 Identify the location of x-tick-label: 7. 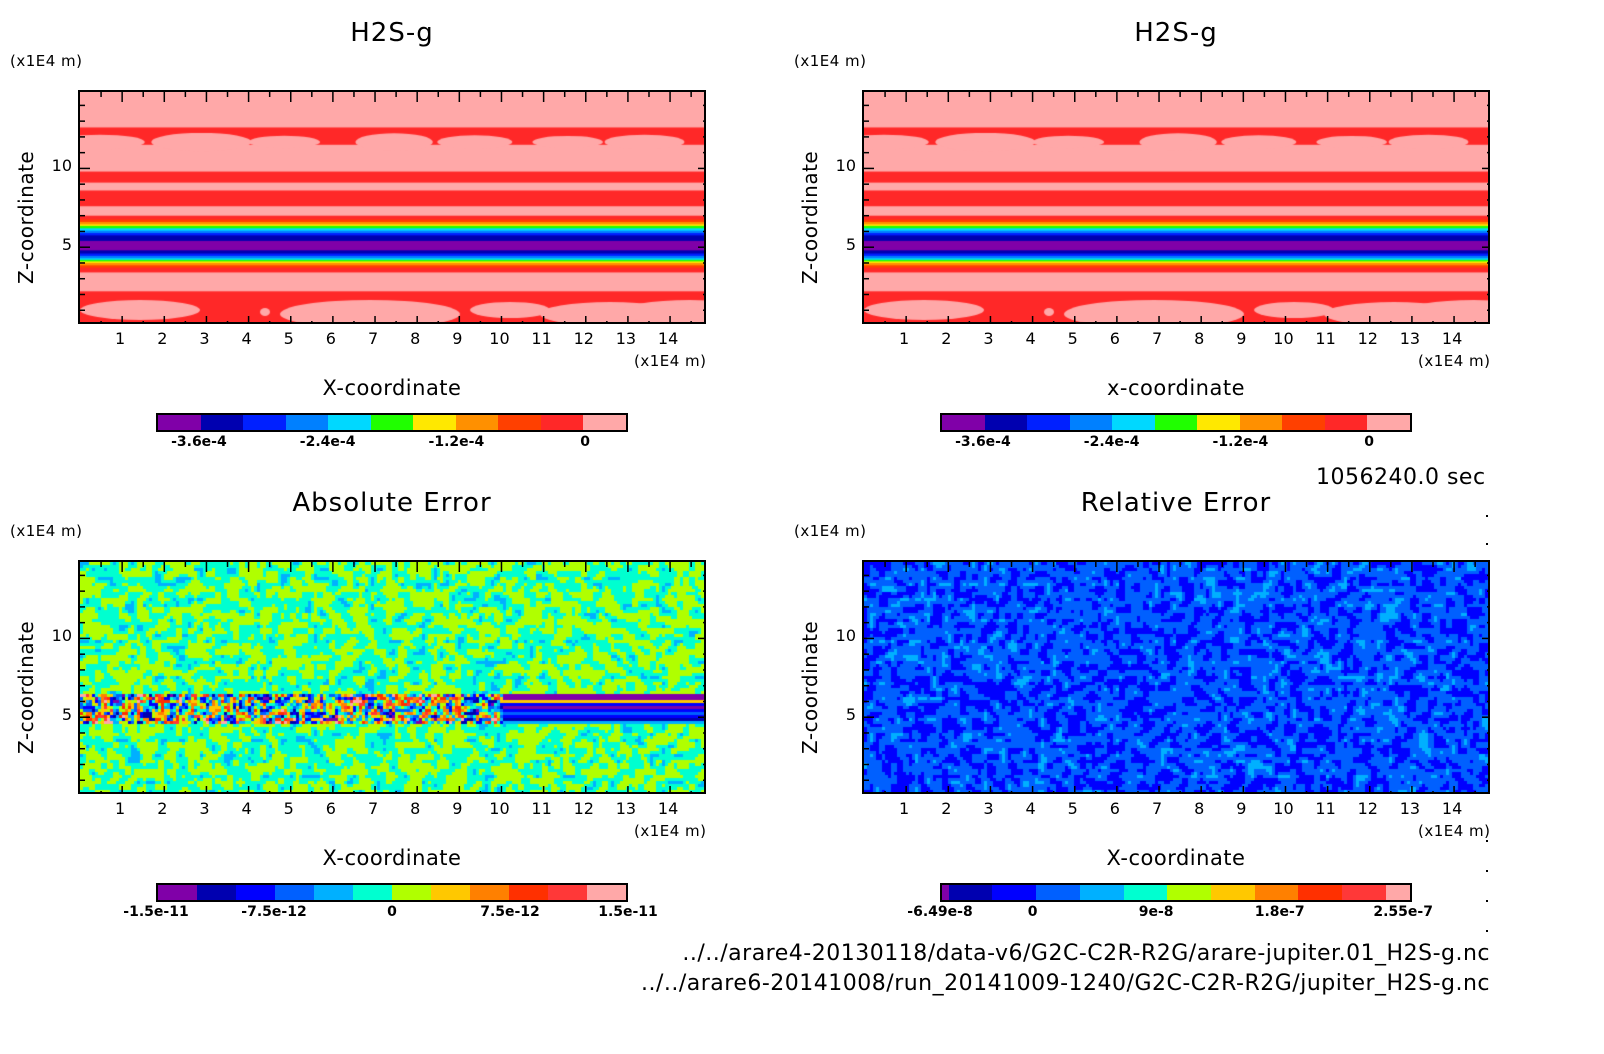
(373, 338).